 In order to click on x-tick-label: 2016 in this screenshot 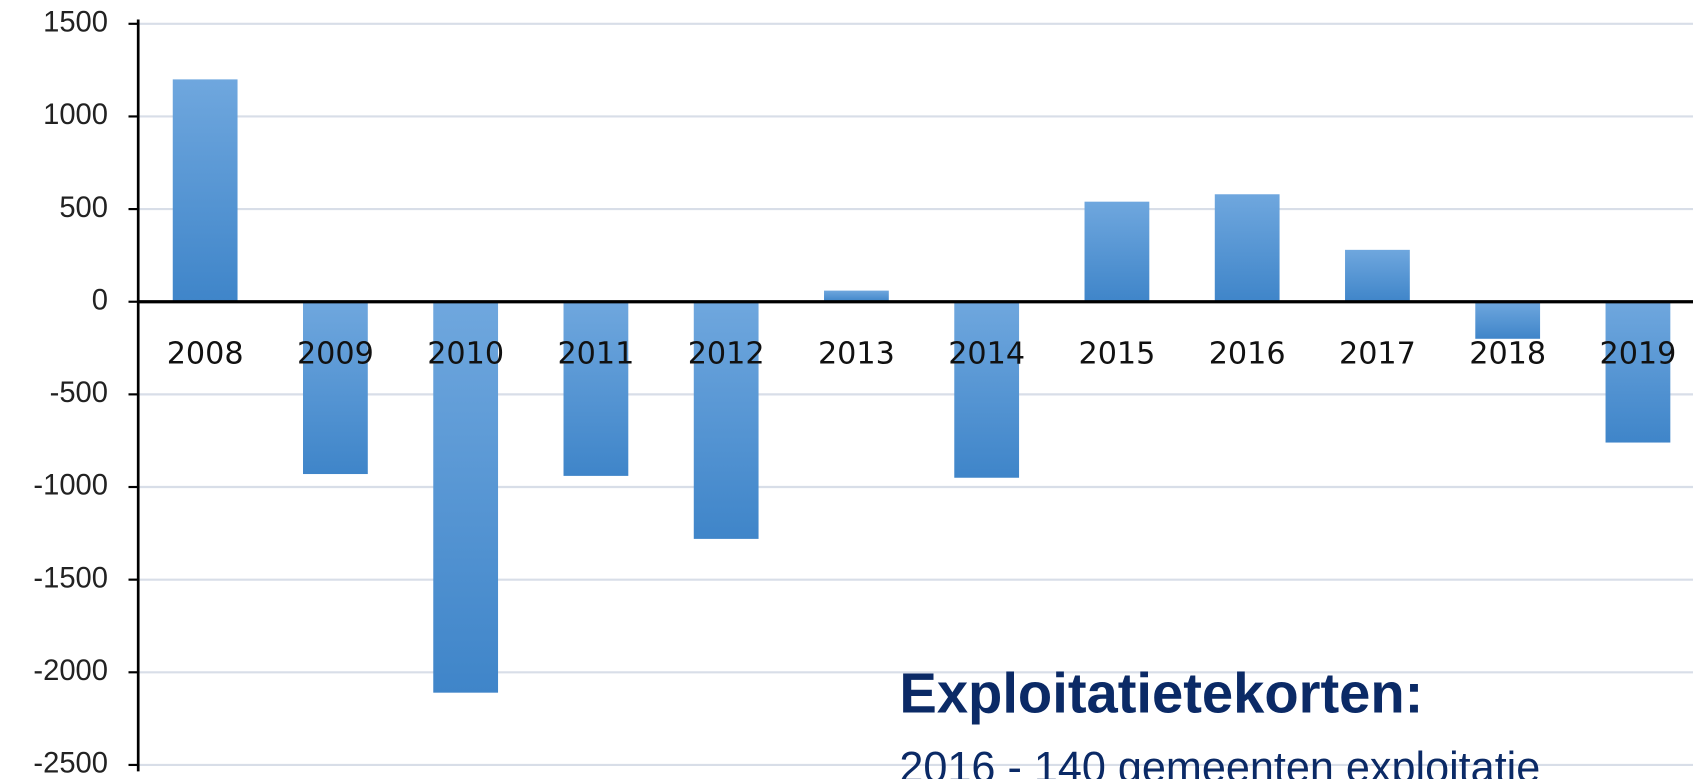, I will do `click(1247, 353)`.